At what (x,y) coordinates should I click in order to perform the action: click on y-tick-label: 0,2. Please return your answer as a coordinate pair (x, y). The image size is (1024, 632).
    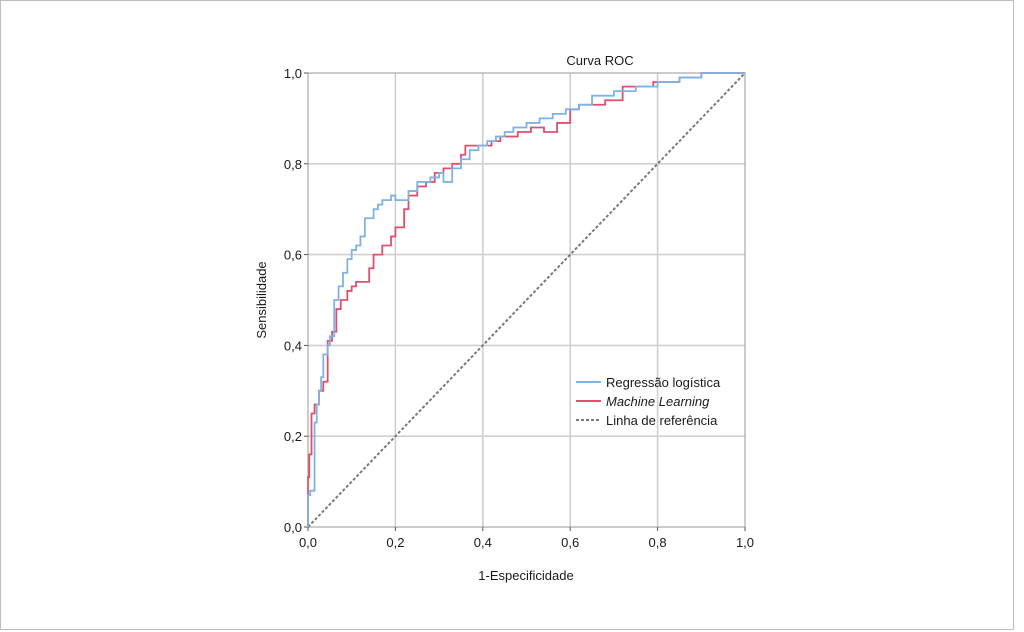
    Looking at the image, I should click on (293, 436).